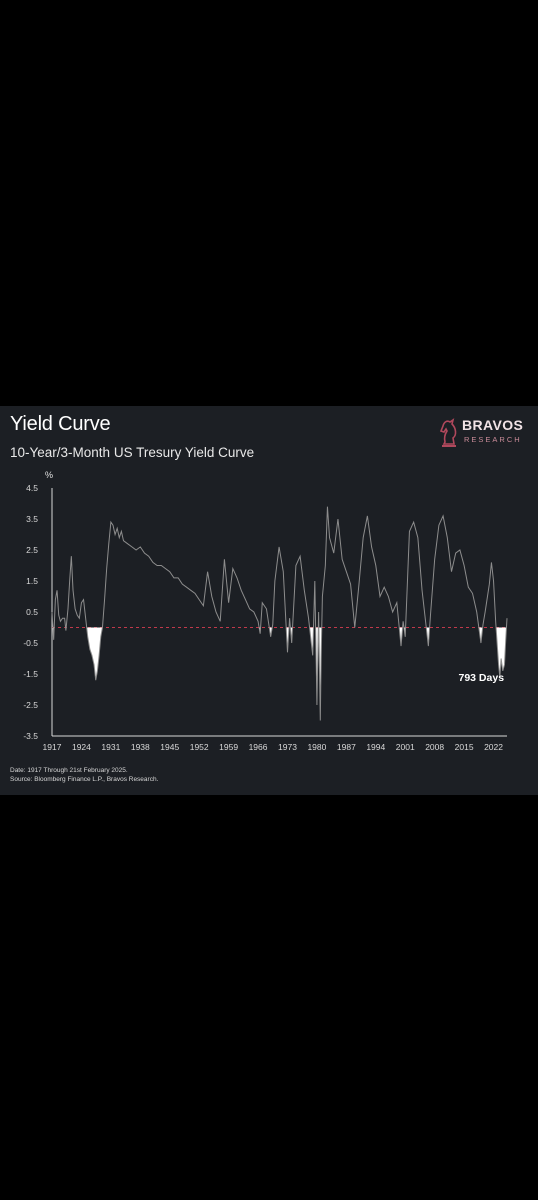 Image resolution: width=538 pixels, height=1200 pixels. I want to click on x-tick-label: 1966, so click(258, 747).